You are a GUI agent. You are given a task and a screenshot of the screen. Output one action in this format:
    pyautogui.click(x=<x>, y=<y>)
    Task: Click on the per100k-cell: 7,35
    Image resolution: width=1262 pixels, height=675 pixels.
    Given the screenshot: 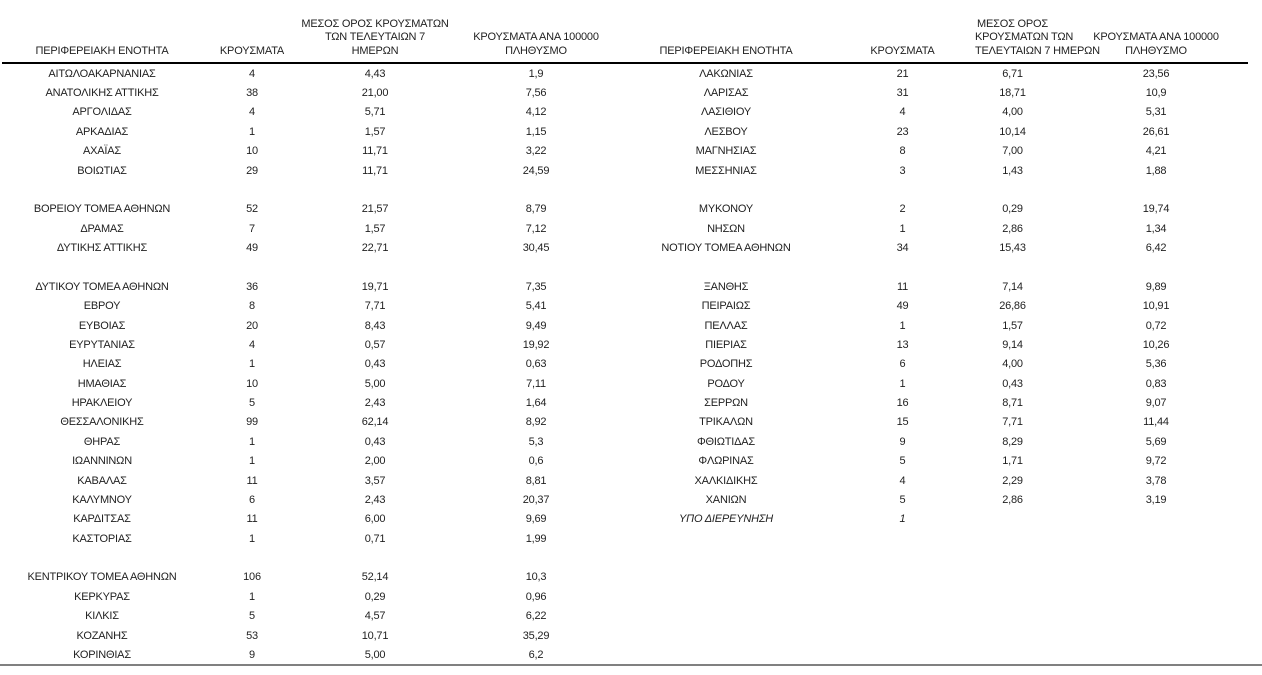 What is the action you would take?
    pyautogui.click(x=536, y=286)
    